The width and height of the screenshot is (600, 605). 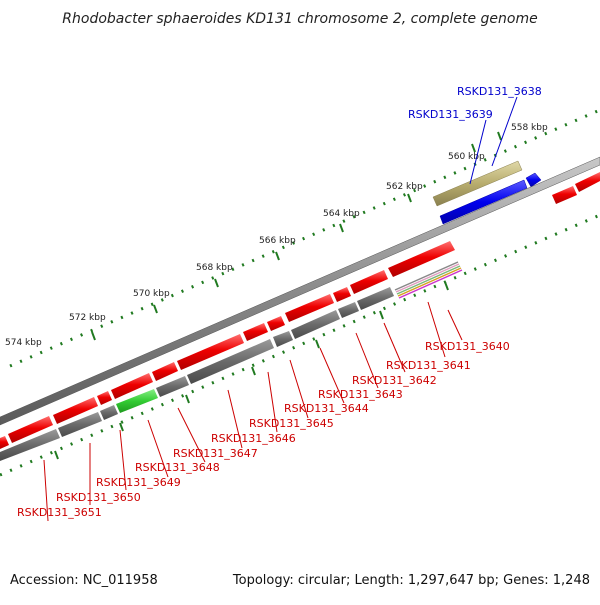 What do you see at coordinates (214, 268) in the screenshot?
I see `tick-label: 568 kbp` at bounding box center [214, 268].